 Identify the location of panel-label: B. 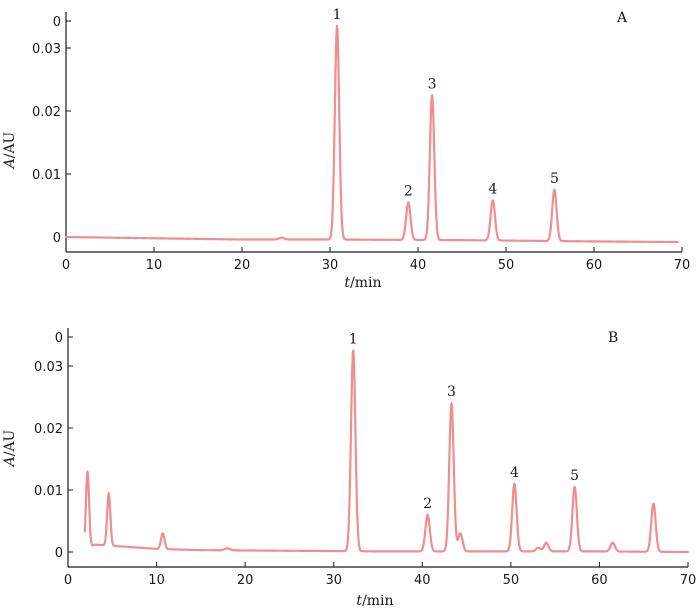
(613, 338).